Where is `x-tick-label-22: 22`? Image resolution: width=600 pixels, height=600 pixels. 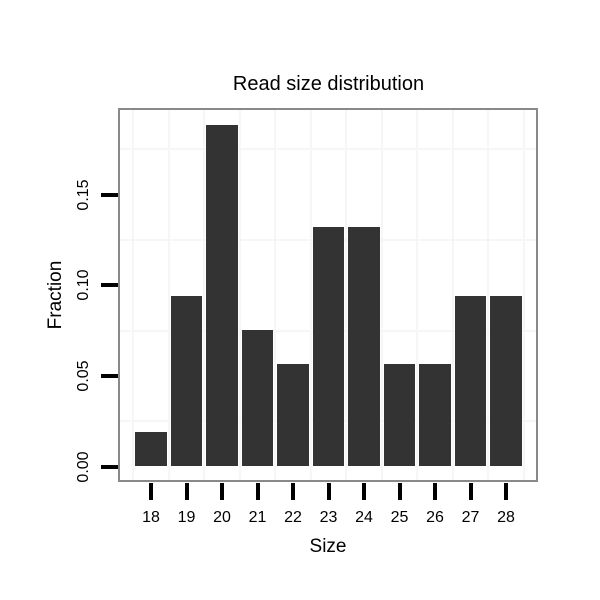 x-tick-label-22: 22 is located at coordinates (293, 517).